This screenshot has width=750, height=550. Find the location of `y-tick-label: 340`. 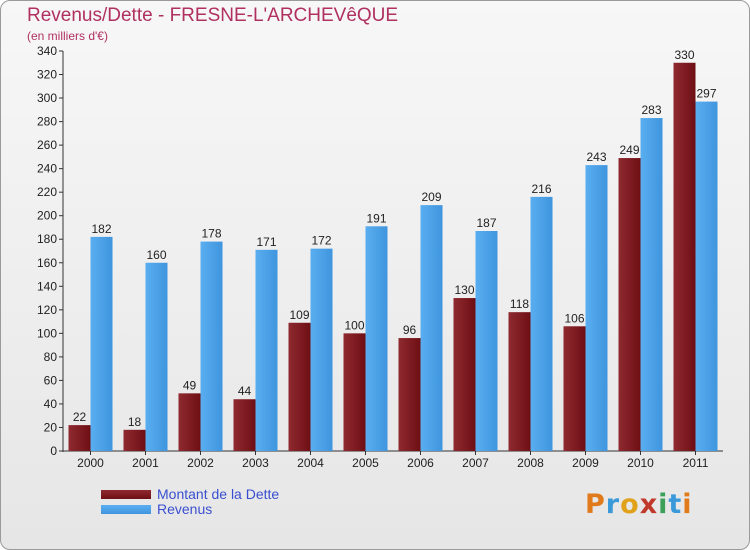

y-tick-label: 340 is located at coordinates (47, 51).